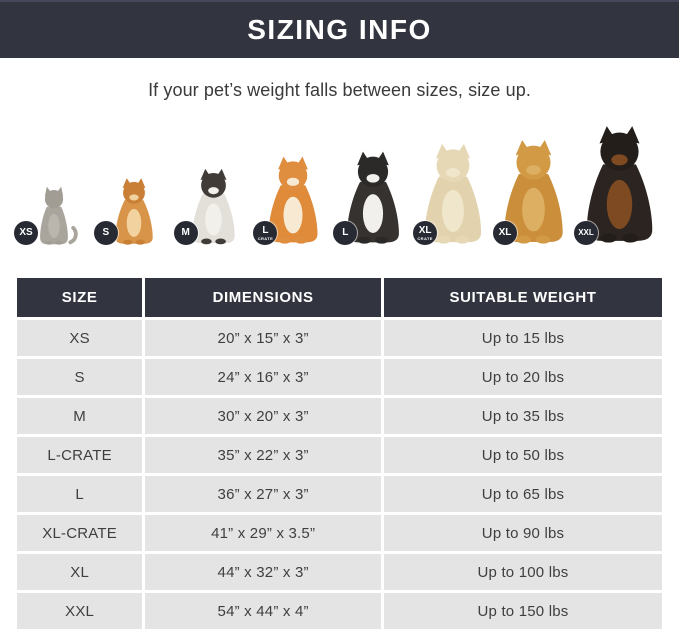 This screenshot has width=679, height=642. What do you see at coordinates (80, 416) in the screenshot?
I see `cell-size: M` at bounding box center [80, 416].